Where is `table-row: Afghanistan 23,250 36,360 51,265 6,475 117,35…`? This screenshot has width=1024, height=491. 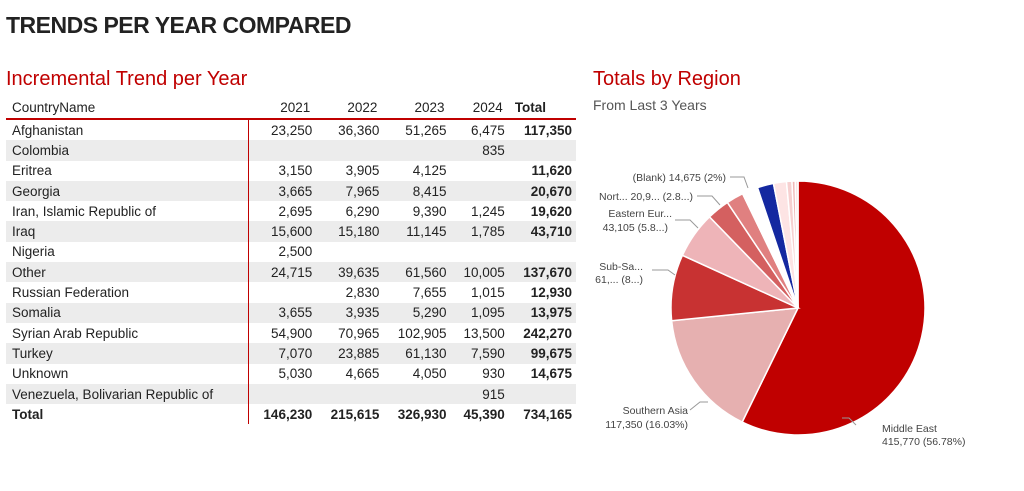 table-row: Afghanistan 23,250 36,360 51,265 6,475 117,35… is located at coordinates (291, 130).